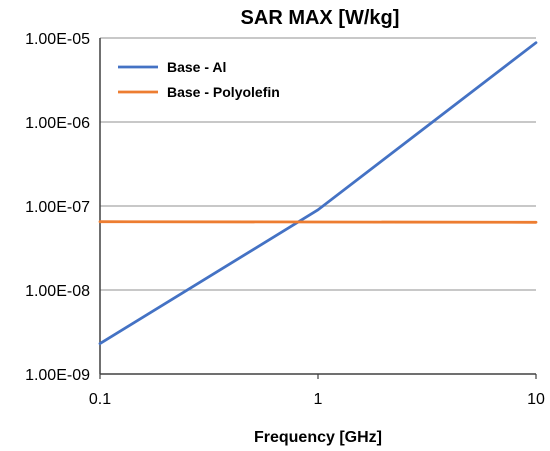 The height and width of the screenshot is (451, 550). I want to click on y-tick-label: 1.00E-08, so click(57, 291).